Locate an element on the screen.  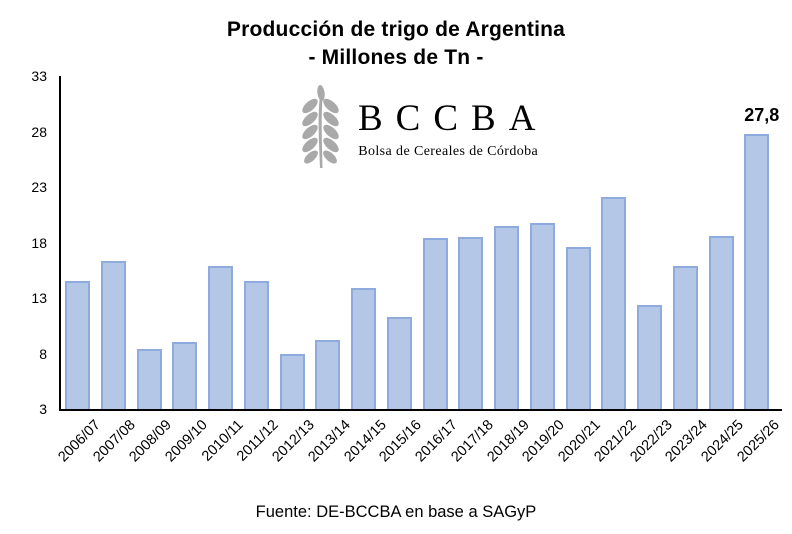
bccba-watermark: BCCBA Bolsa de Cereales de Córdoba is located at coordinates (422, 127).